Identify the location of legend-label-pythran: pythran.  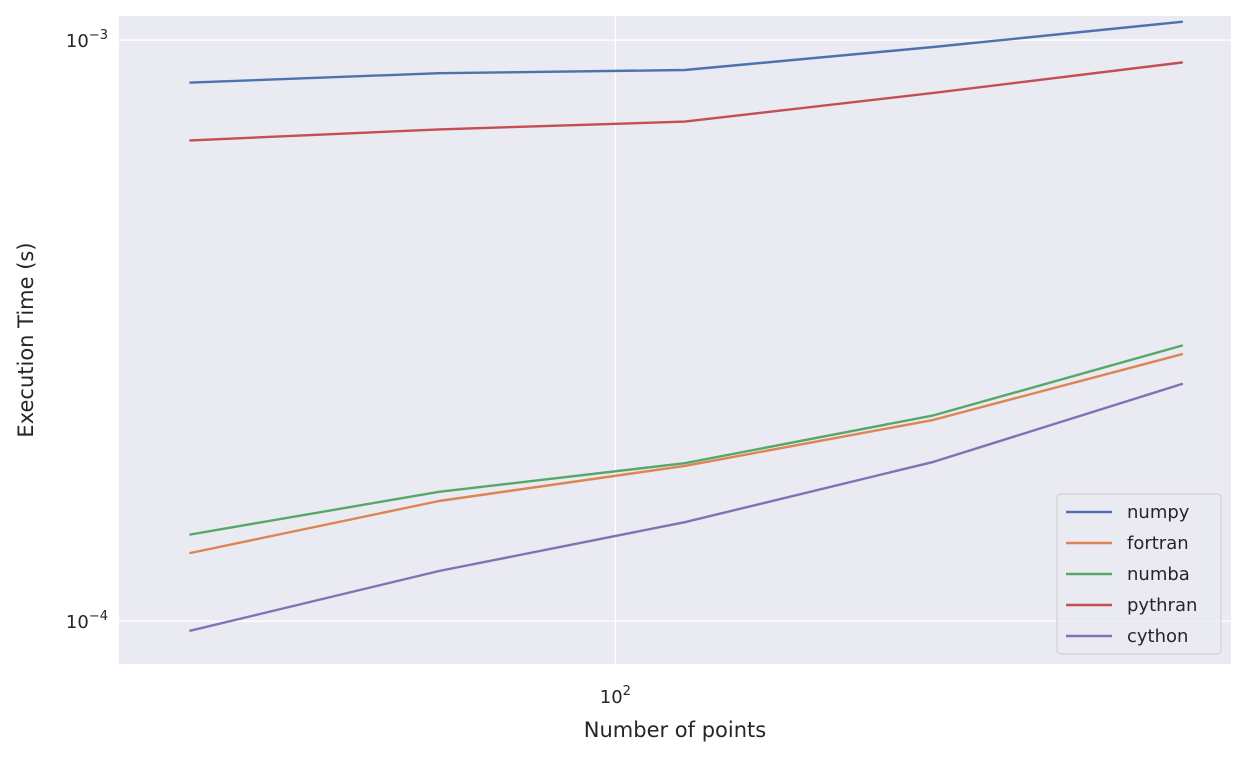
(1162, 605).